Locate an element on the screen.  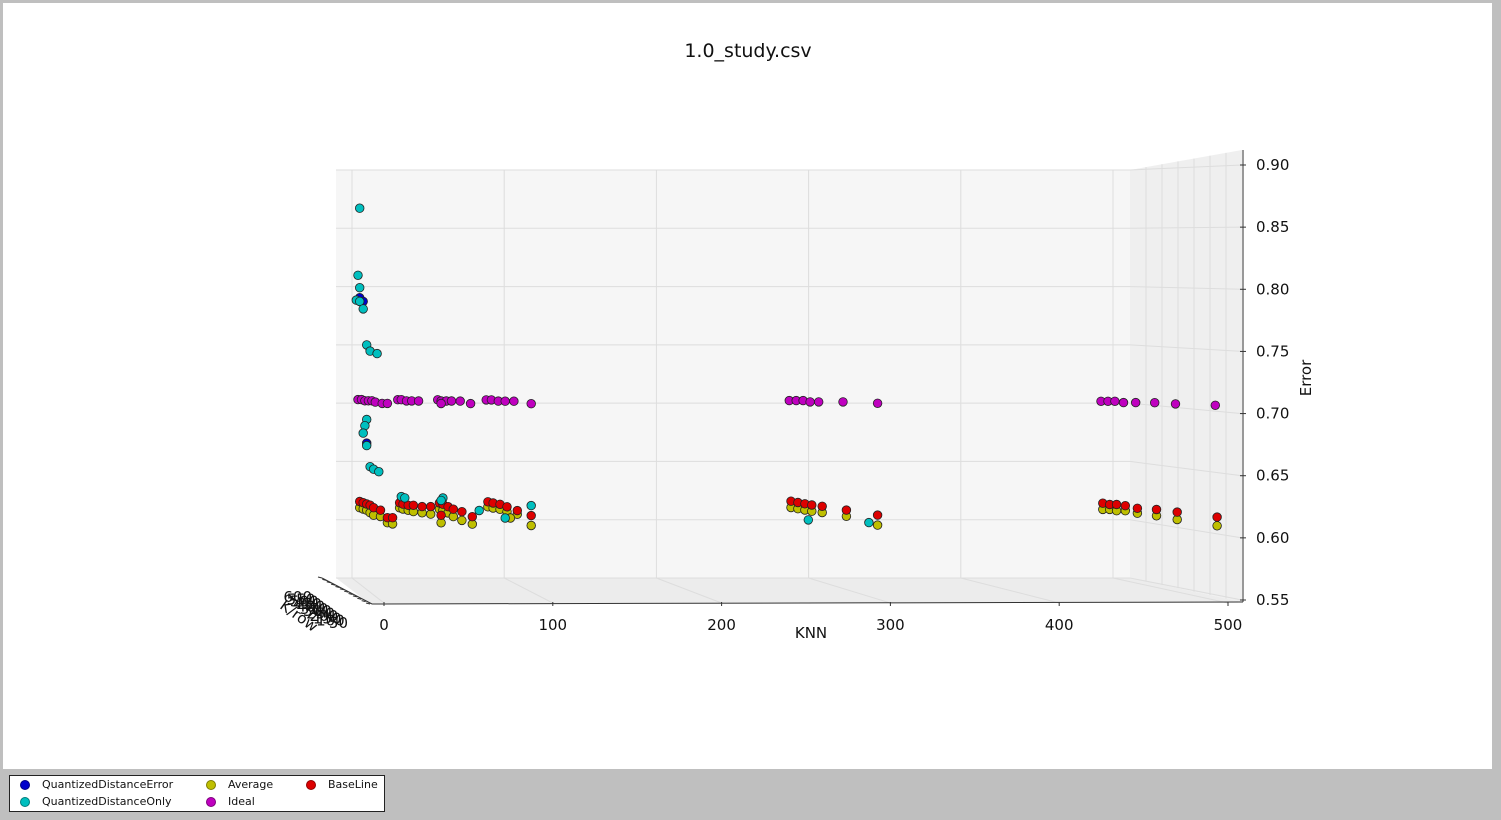
y-tick-label: 300 is located at coordinates (317, 611).